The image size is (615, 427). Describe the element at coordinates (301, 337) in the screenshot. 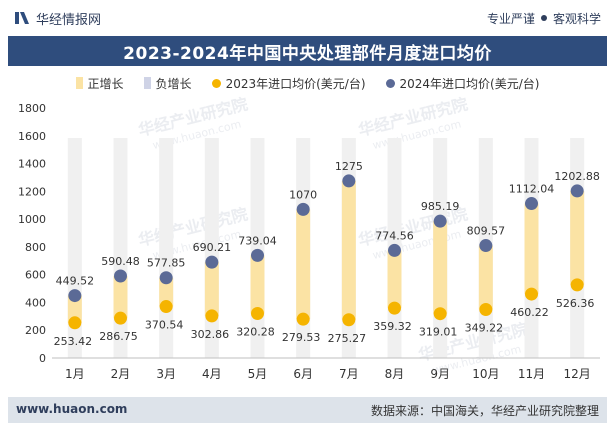

I see `value-label-2023: 279.53` at that location.